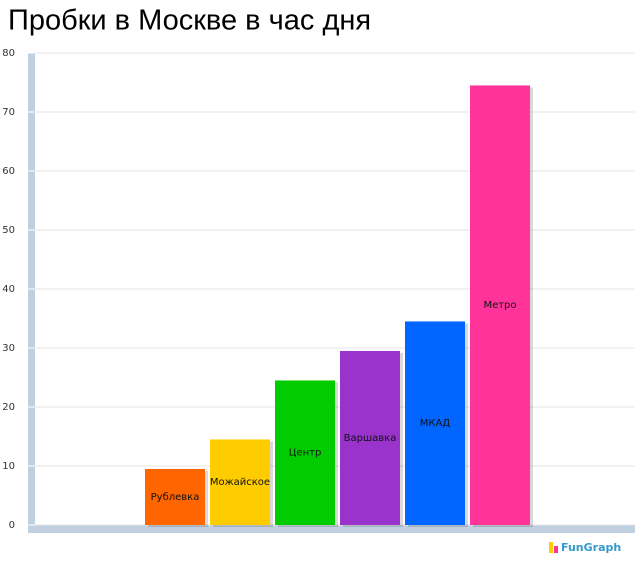 Image resolution: width=640 pixels, height=565 pixels. Describe the element at coordinates (591, 547) in the screenshot. I see `logo: FunGraph` at that location.